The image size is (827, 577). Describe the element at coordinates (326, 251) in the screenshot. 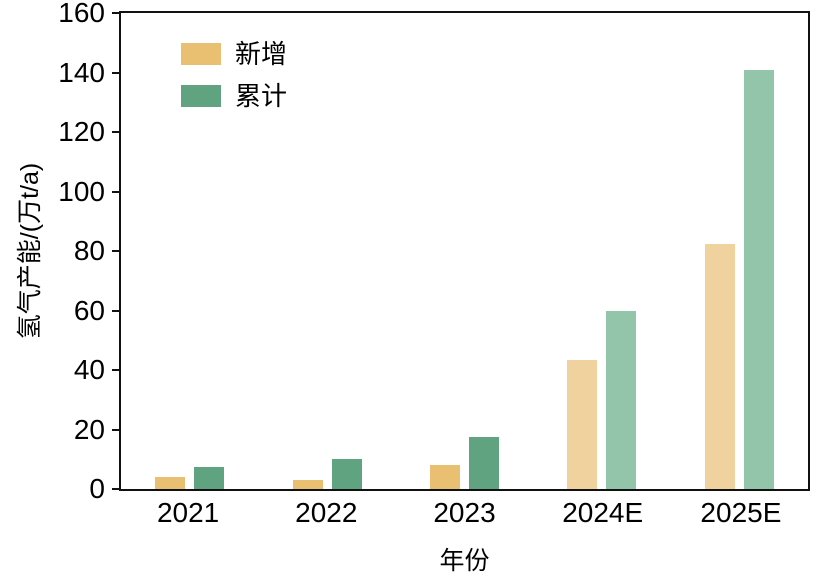

I see `bar-group-2022` at that location.